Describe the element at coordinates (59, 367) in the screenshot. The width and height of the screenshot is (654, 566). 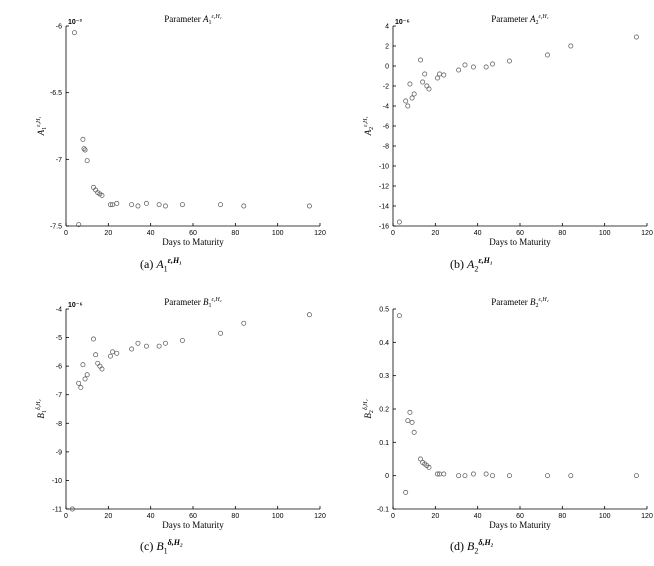
I see `y-tick-label: -6` at that location.